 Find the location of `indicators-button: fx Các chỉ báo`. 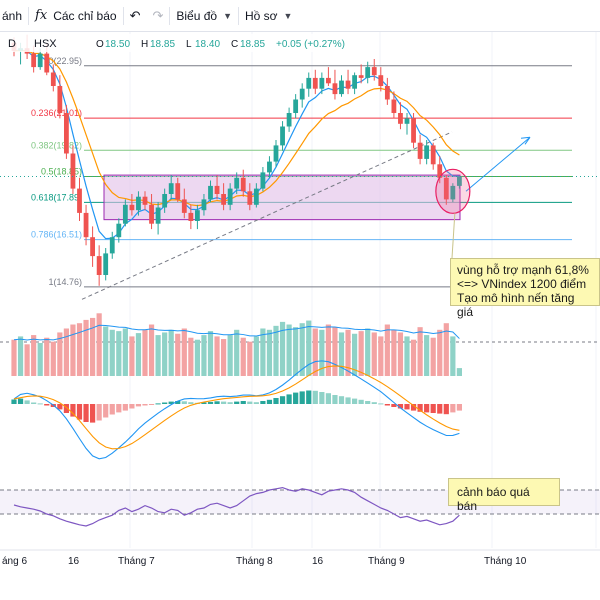

indicators-button: fx Các chỉ báo is located at coordinates (76, 15).